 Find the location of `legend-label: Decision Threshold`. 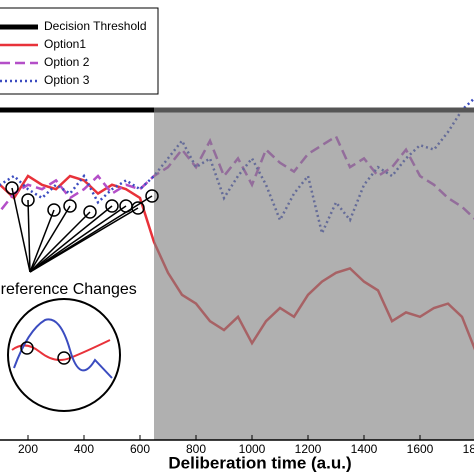

legend-label: Decision Threshold is located at coordinates (95, 26).